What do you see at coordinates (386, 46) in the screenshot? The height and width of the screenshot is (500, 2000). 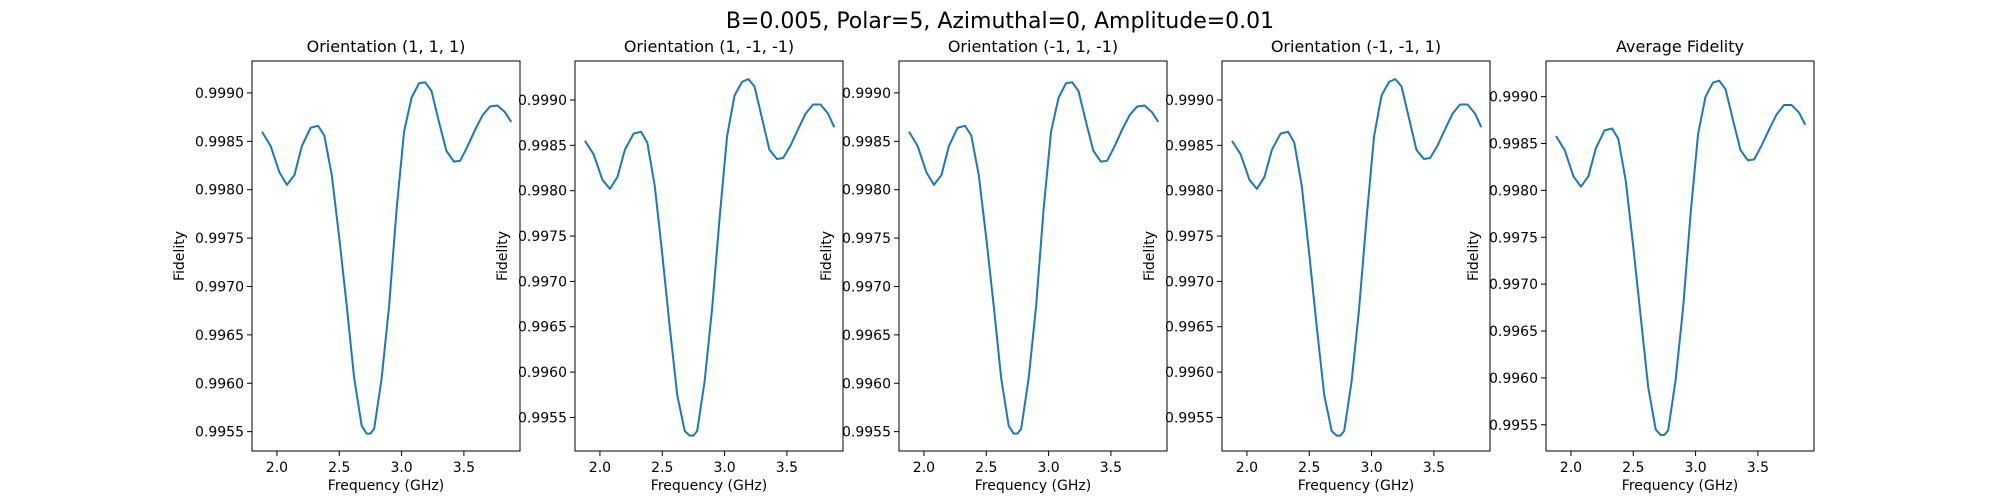 I see `panel-title: Orientation (1, 1, 1)` at bounding box center [386, 46].